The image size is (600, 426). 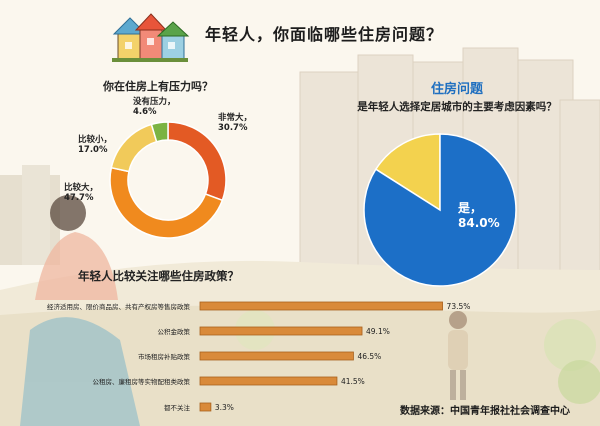 I want to click on houses-icon, so click(x=151, y=37).